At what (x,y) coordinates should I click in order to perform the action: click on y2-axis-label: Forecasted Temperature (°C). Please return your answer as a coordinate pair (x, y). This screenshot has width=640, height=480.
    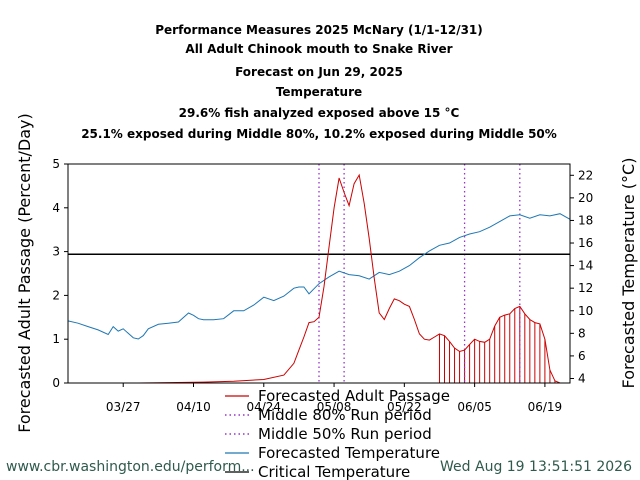
    Looking at the image, I should click on (628, 273).